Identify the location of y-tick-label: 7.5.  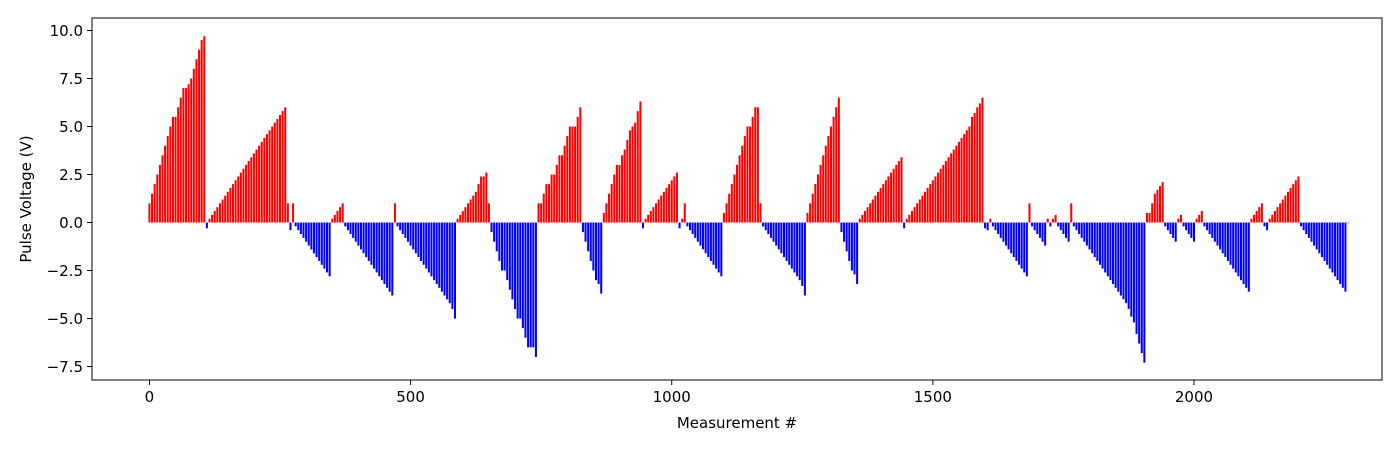
(71, 79).